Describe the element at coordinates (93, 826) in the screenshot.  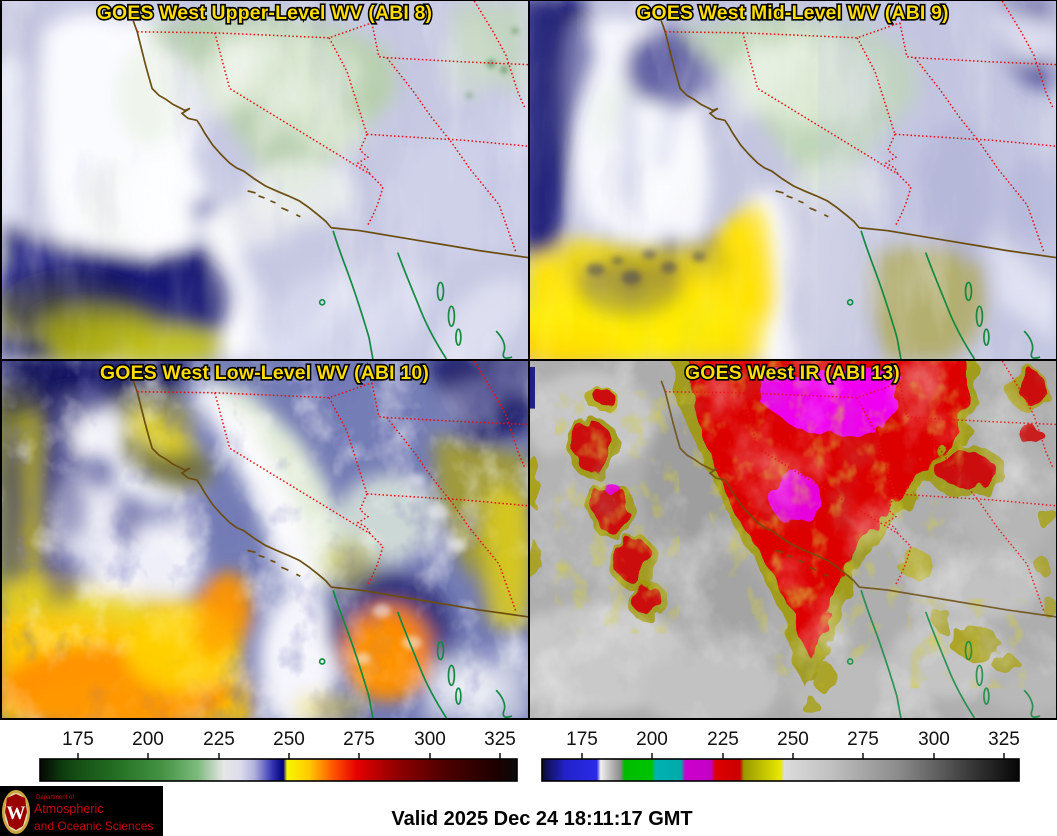
I see `svg-text: and Oceanic Sciences` at that location.